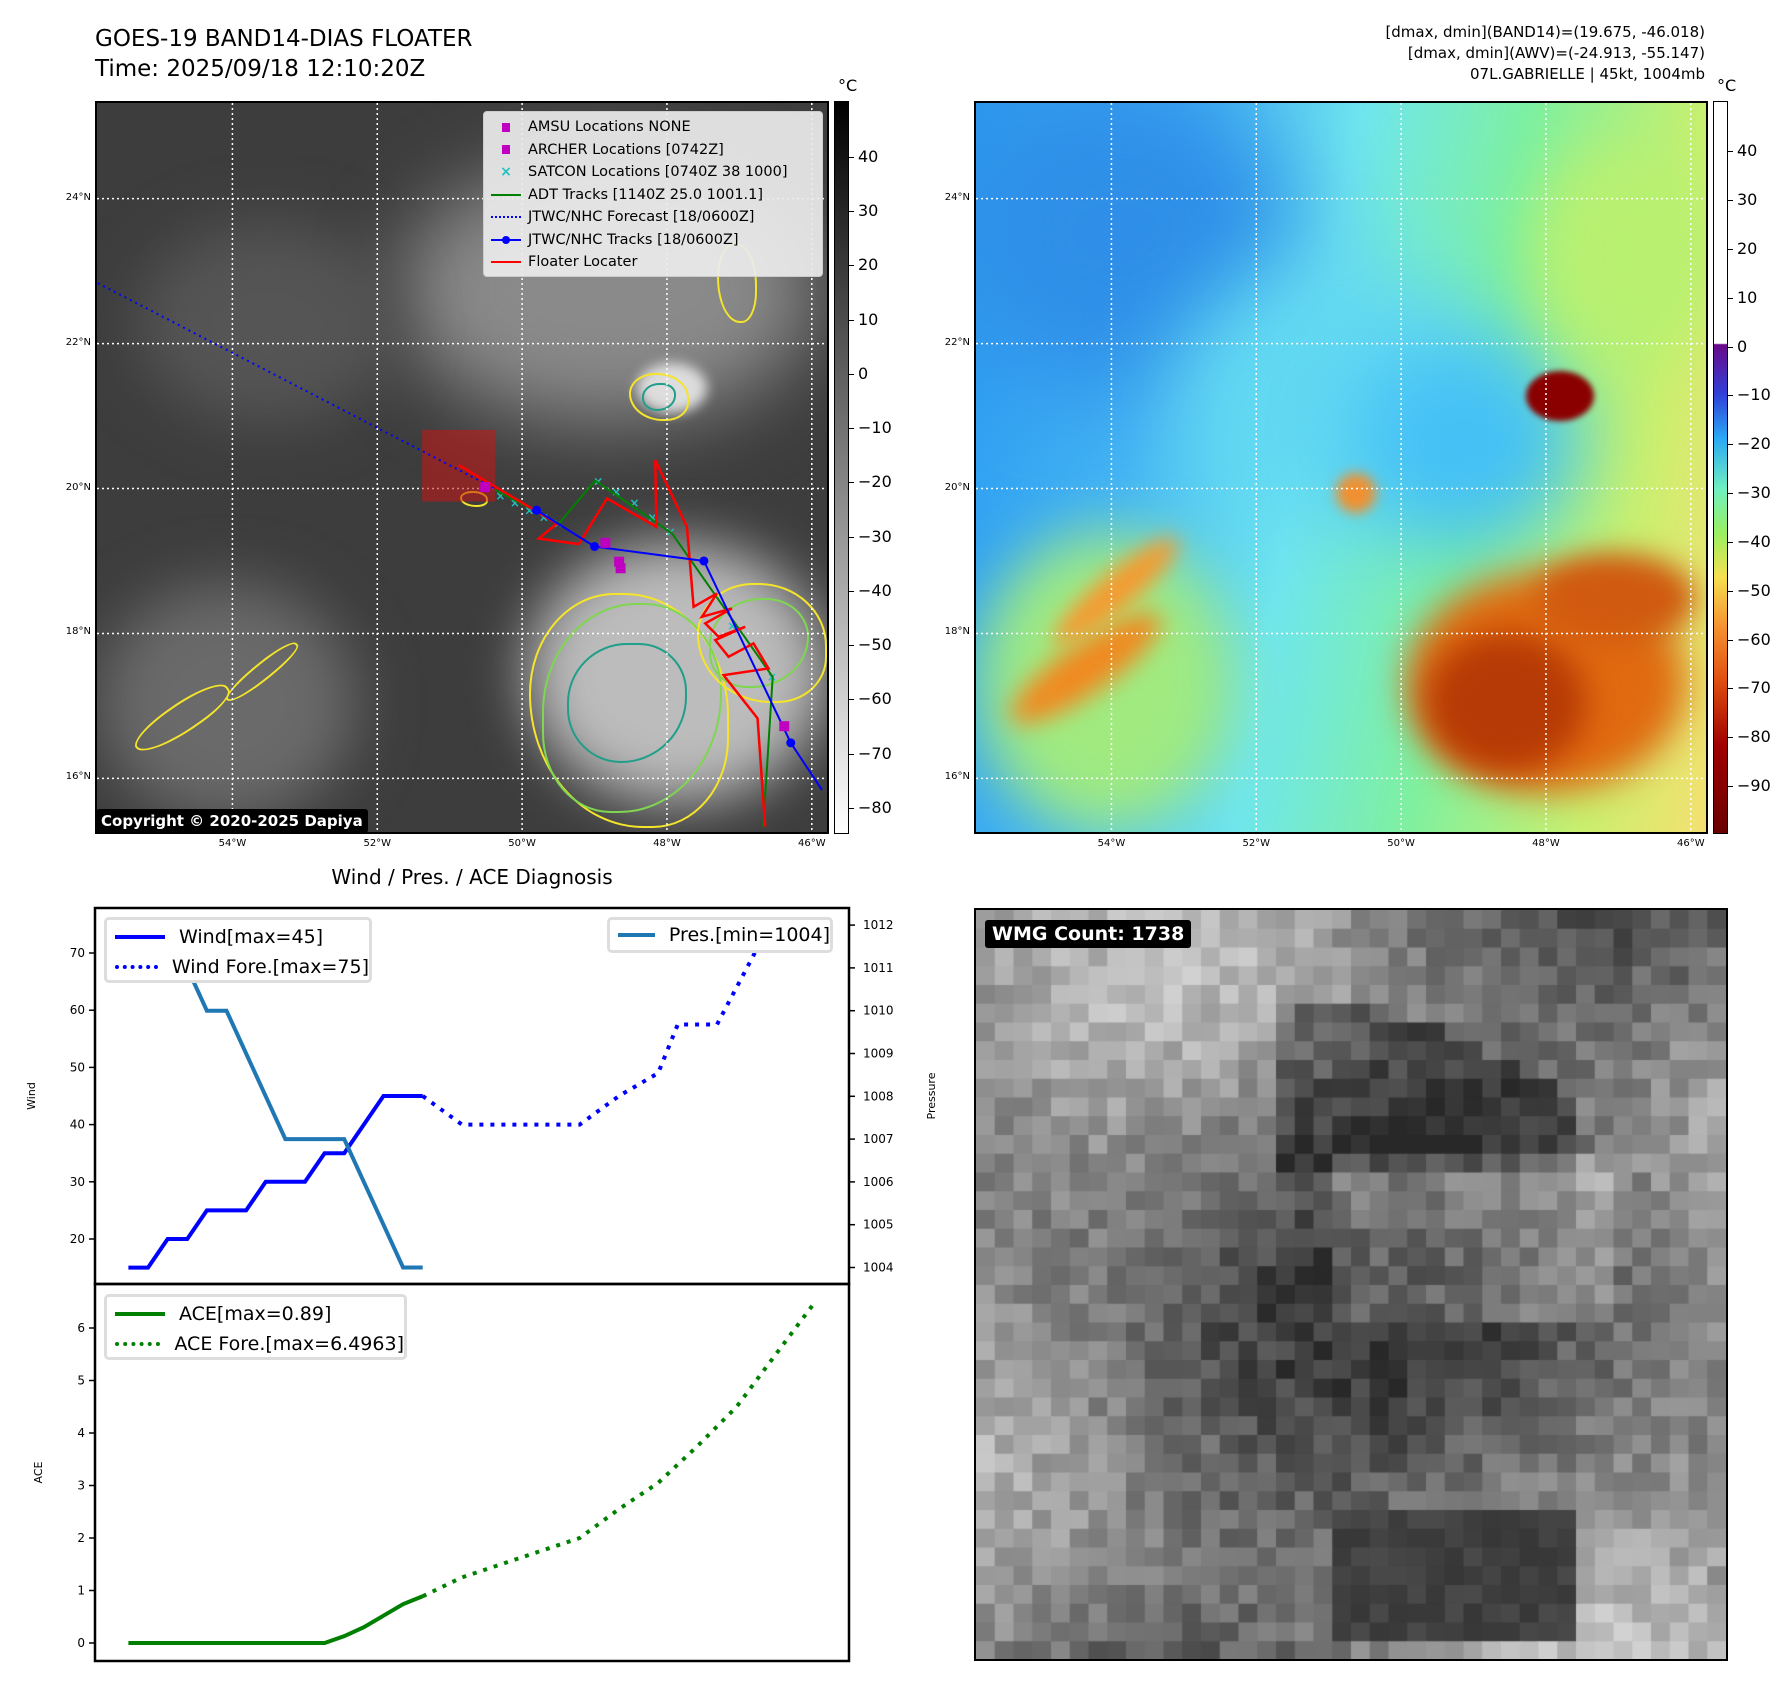 The height and width of the screenshot is (1690, 1788). I want to click on lat-tick-label: 24°N, so click(78, 197).